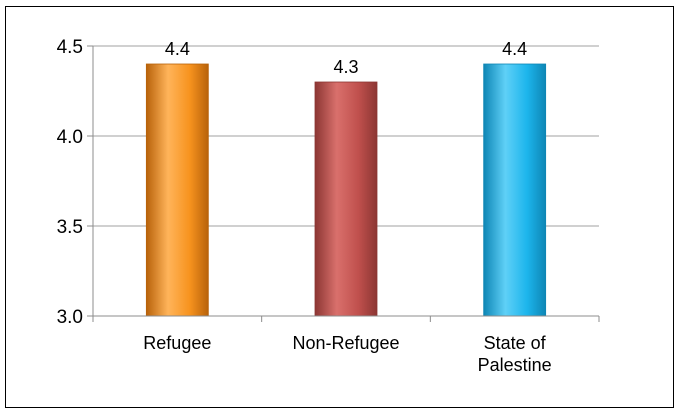 The image size is (681, 415). I want to click on y-tick-labels: 3.0 3.5 4.0 4.5, so click(70, 182).